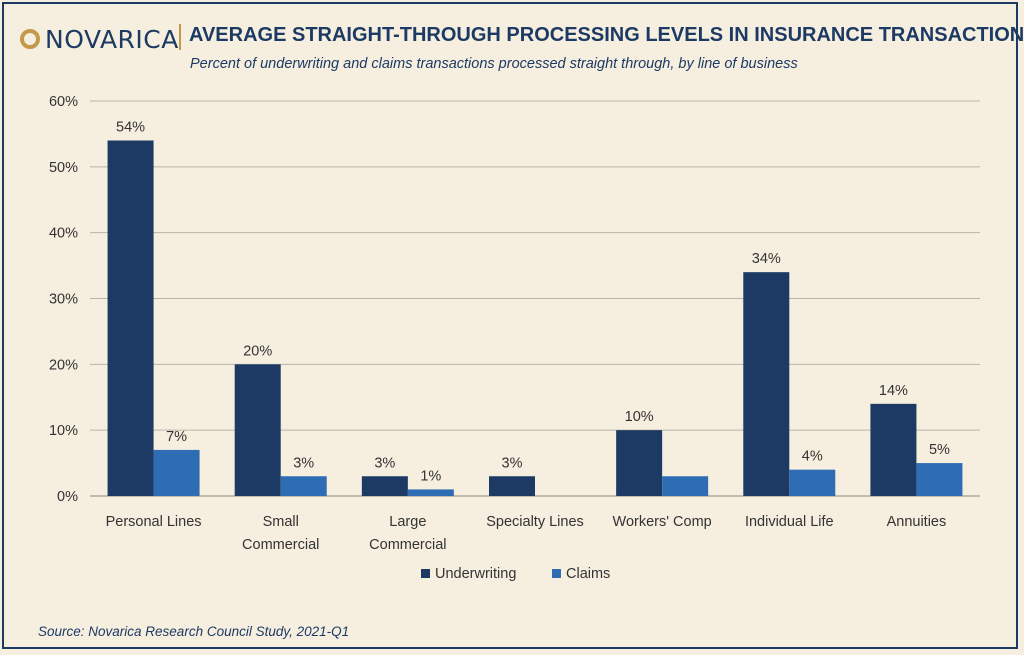 This screenshot has width=1024, height=655. Describe the element at coordinates (588, 574) in the screenshot. I see `legend-label-claims: Claims` at that location.